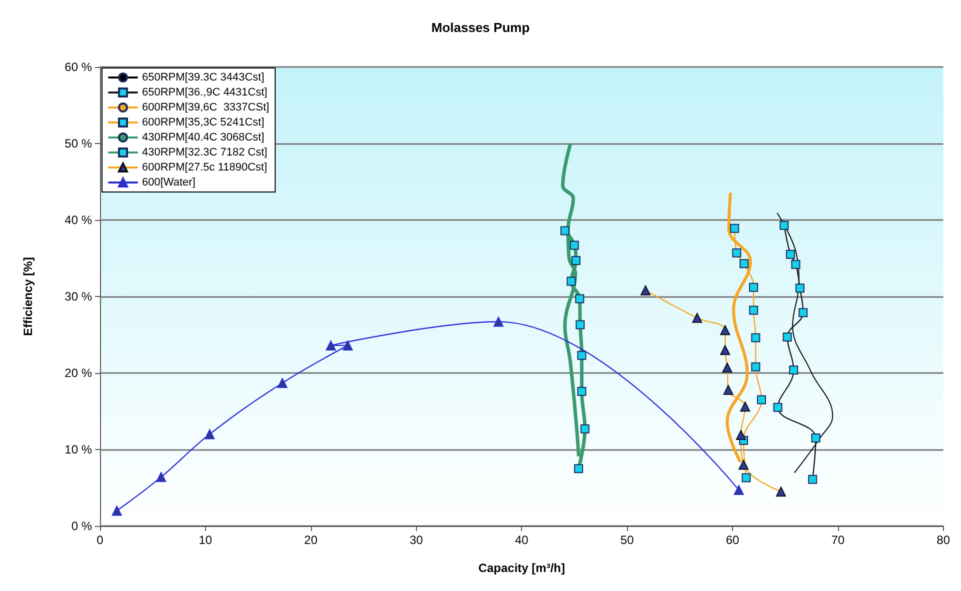  I want to click on legend-label: 600[Water], so click(169, 182).